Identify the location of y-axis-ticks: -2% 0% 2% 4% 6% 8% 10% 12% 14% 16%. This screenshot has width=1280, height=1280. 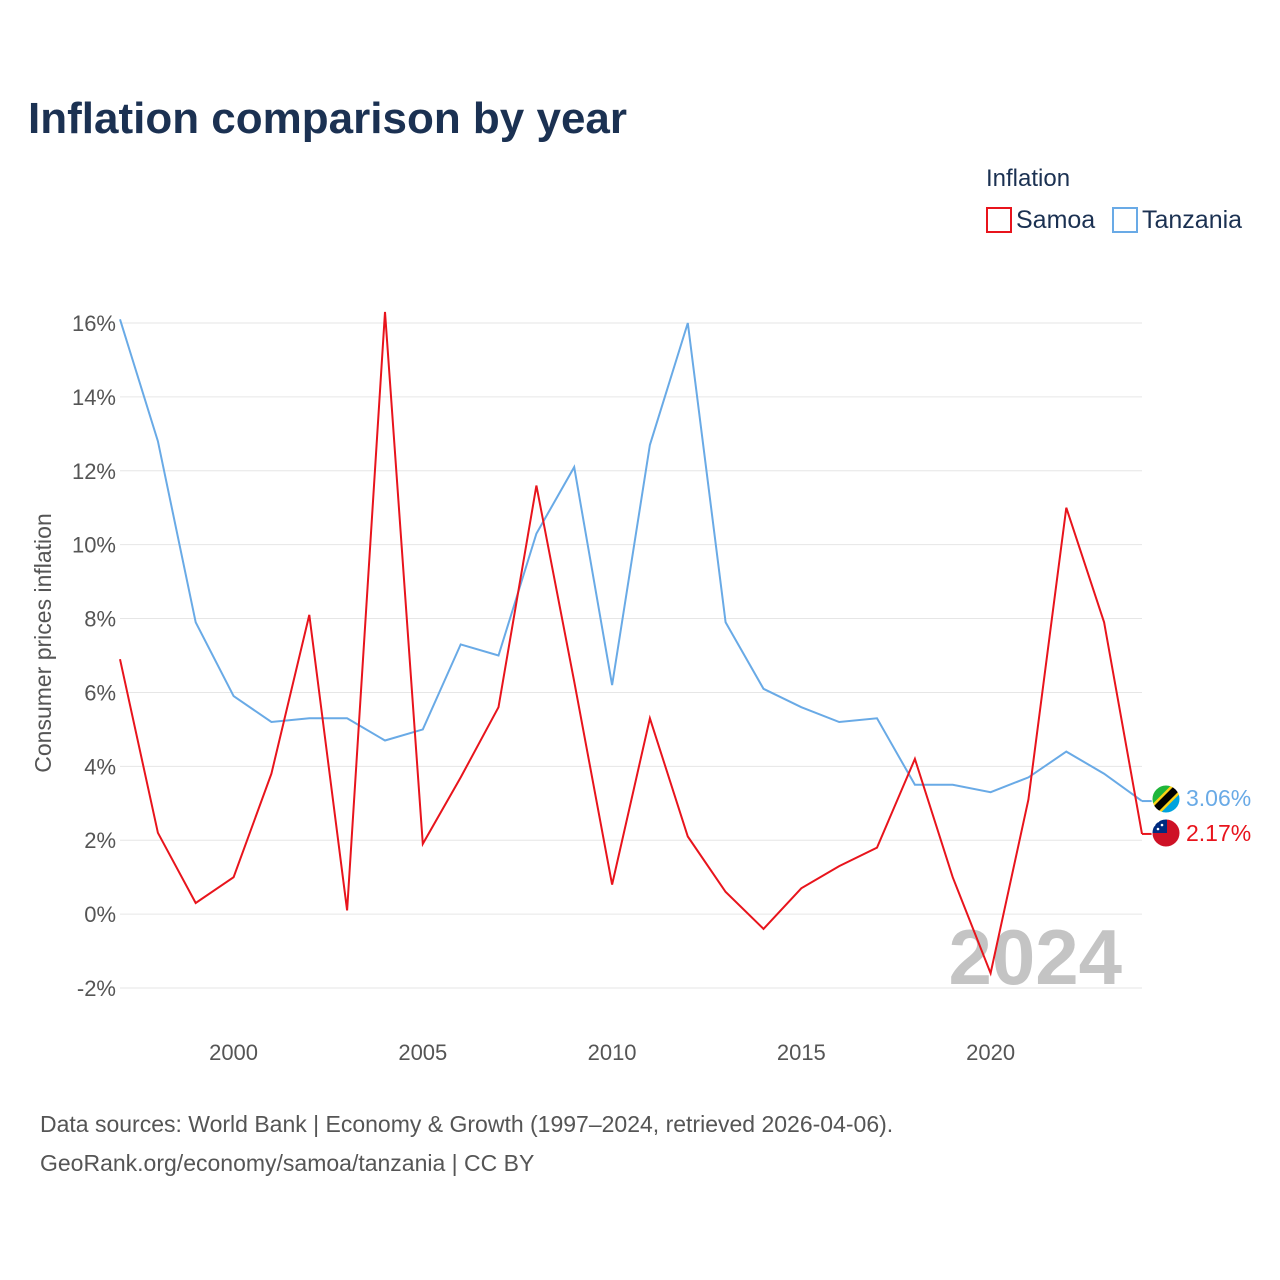
(94, 656).